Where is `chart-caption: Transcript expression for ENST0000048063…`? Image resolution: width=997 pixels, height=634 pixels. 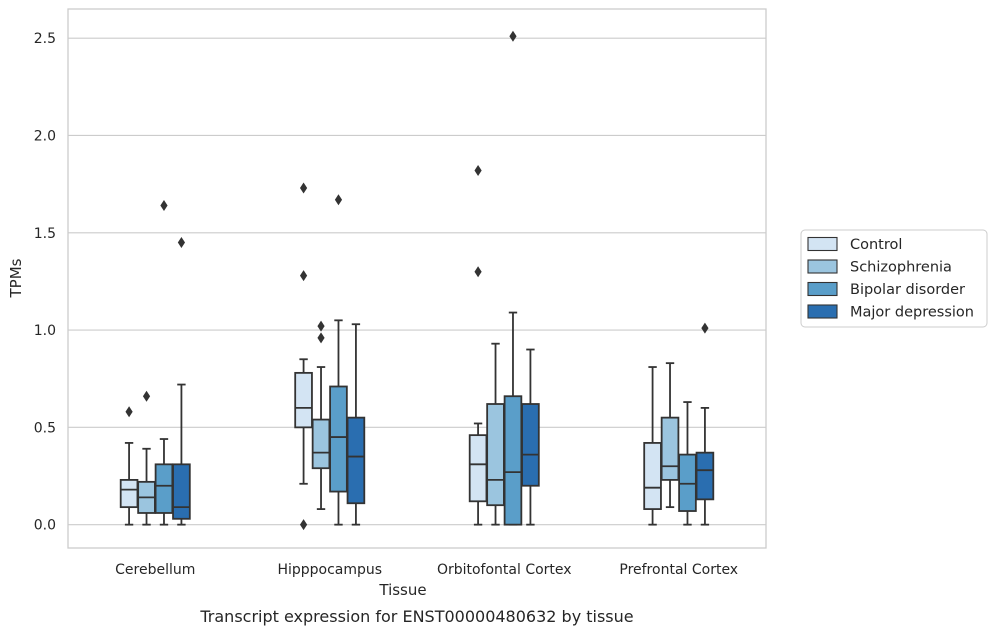
chart-caption: Transcript expression for ENST0000048063… is located at coordinates (416, 616).